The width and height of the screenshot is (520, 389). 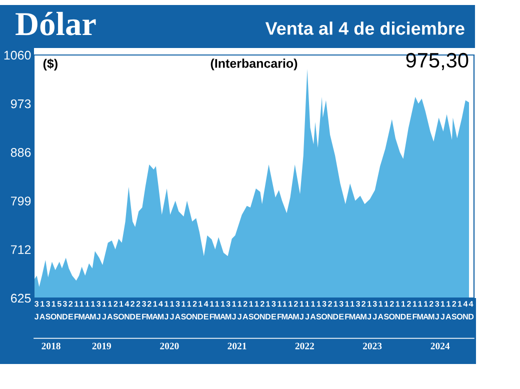 What do you see at coordinates (254, 64) in the screenshot?
I see `annotation: (Interbancario)` at bounding box center [254, 64].